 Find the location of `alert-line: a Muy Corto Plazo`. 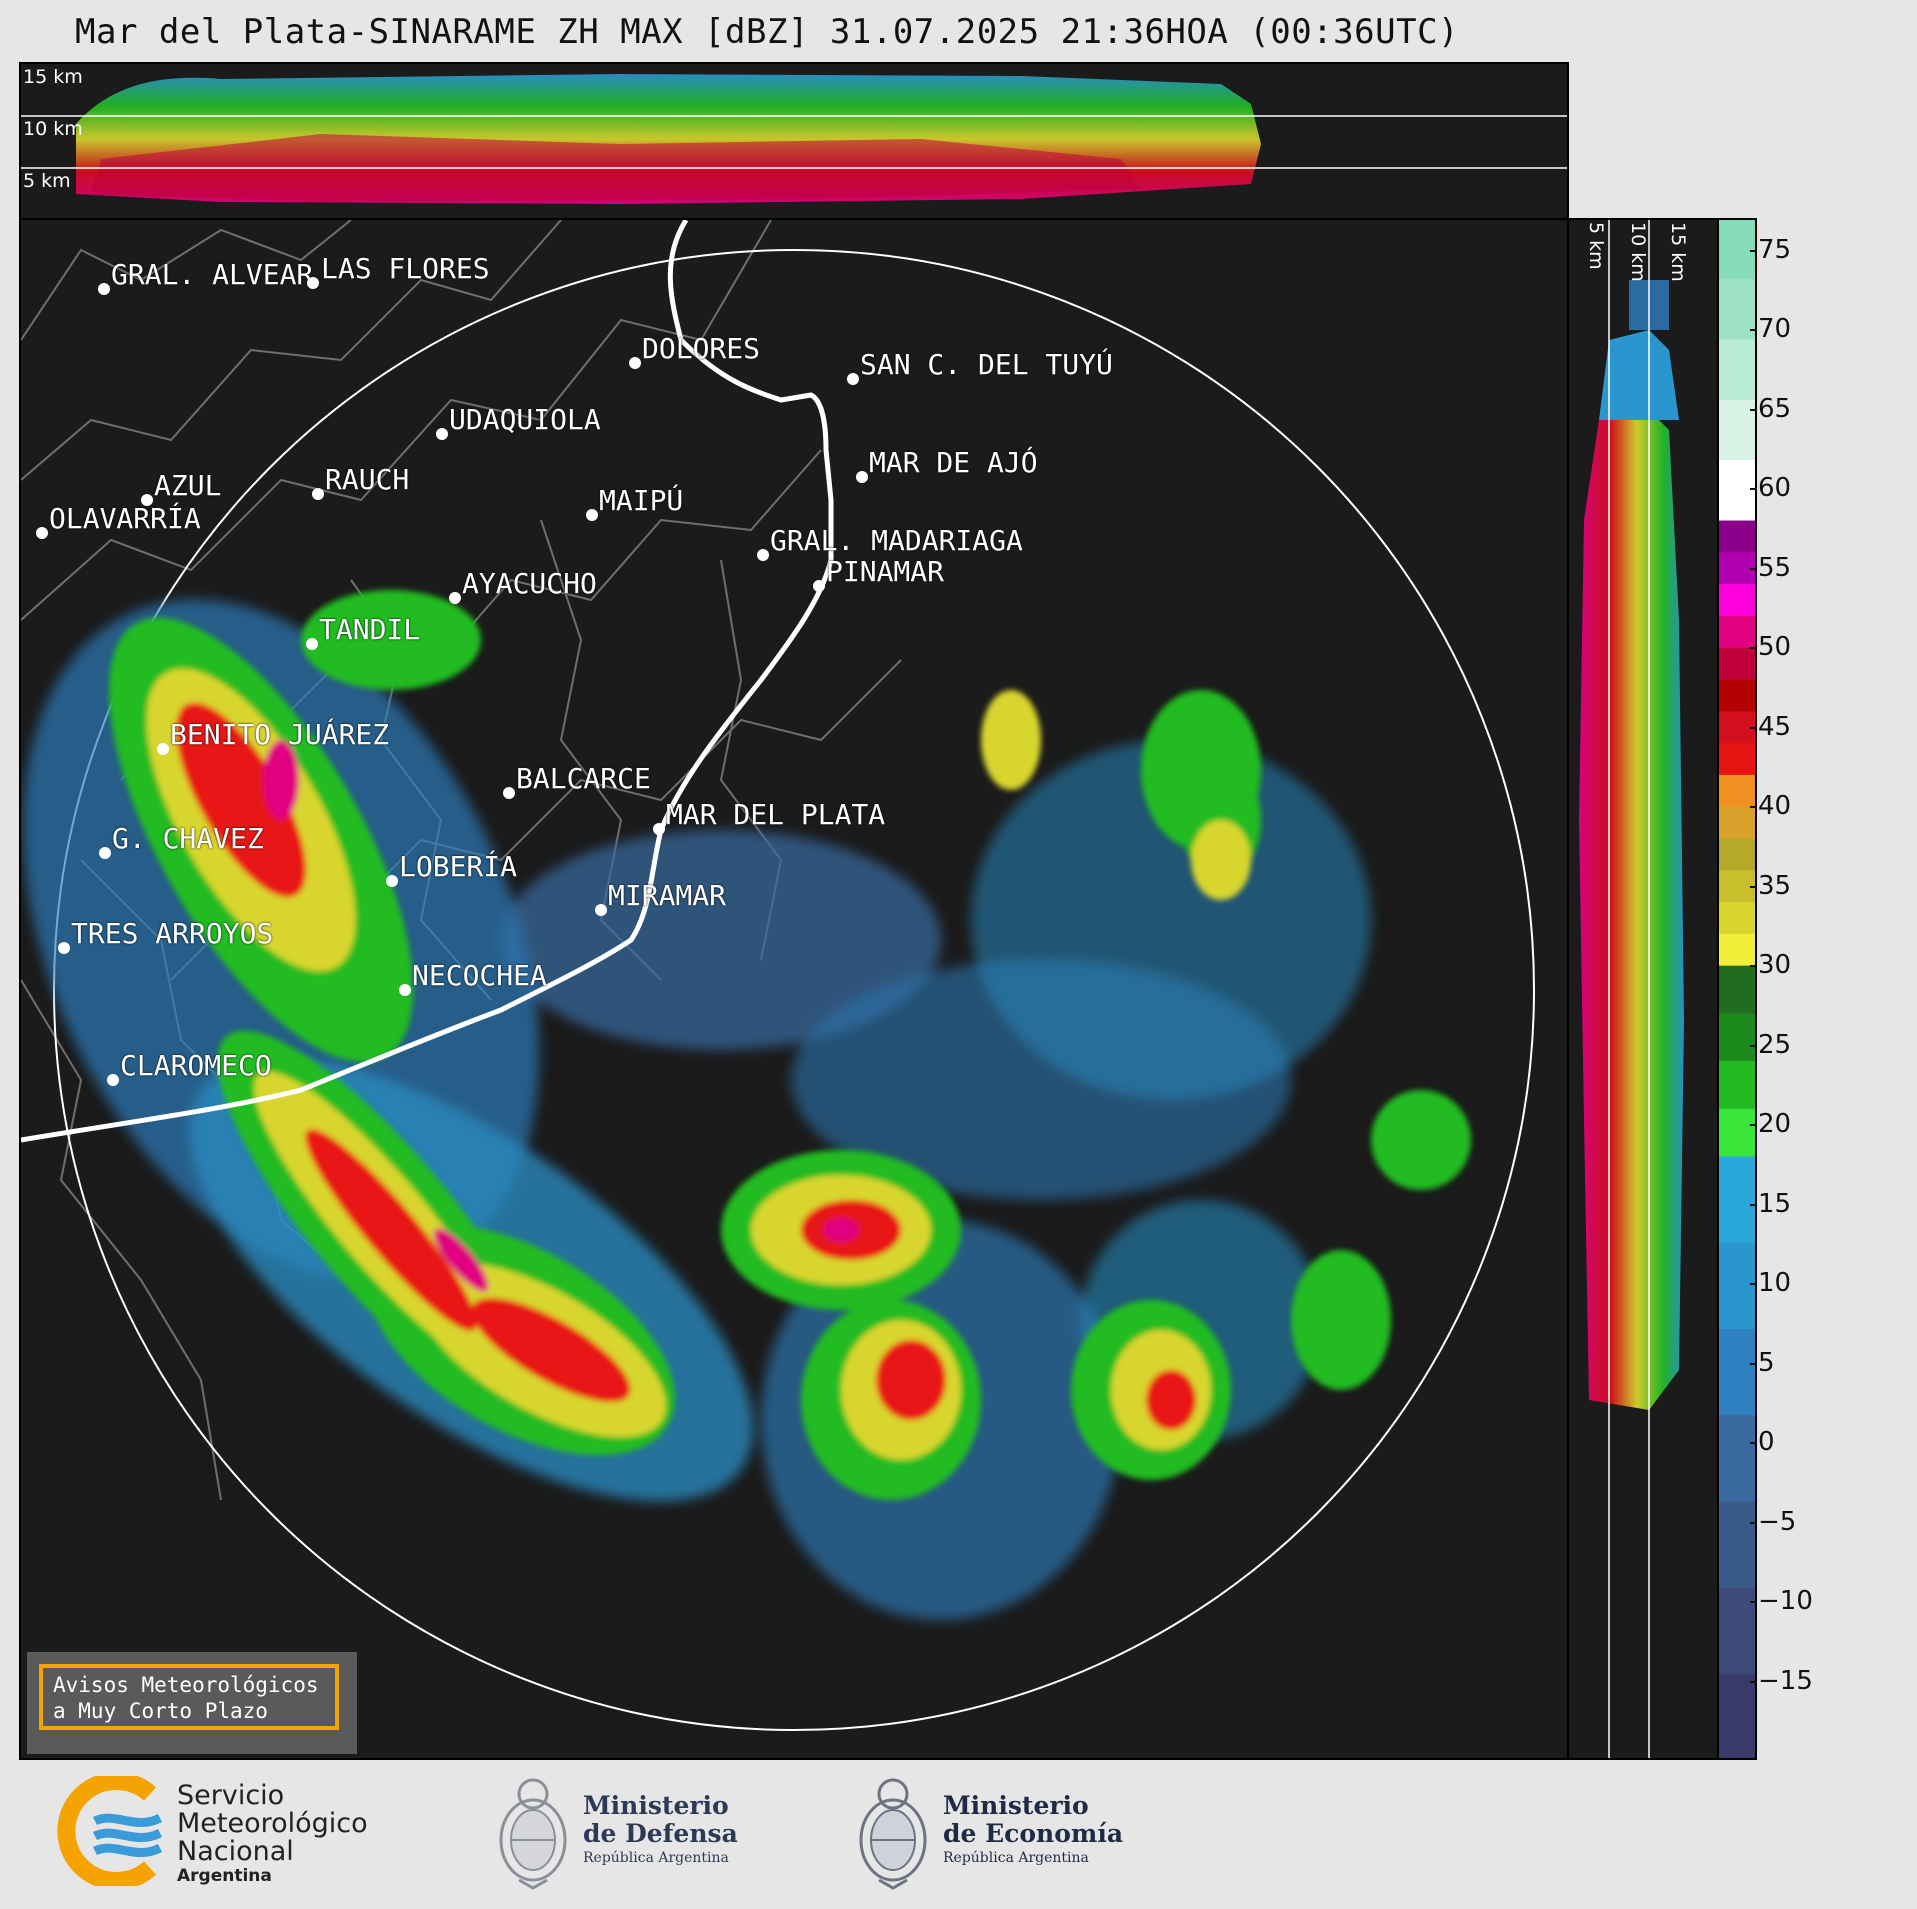

alert-line: a Muy Corto Plazo is located at coordinates (160, 1711).